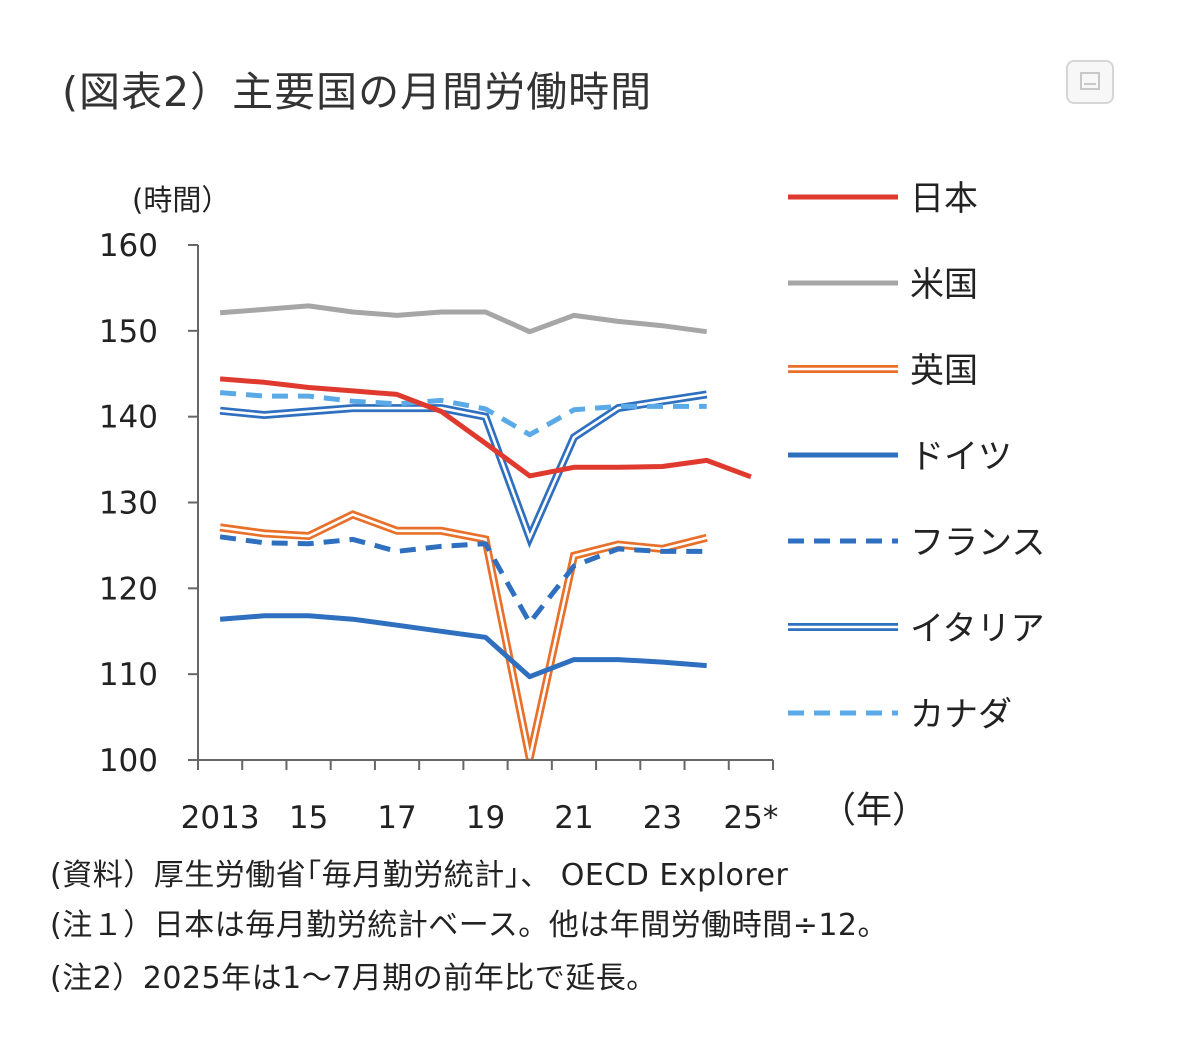 The width and height of the screenshot is (1179, 1037). What do you see at coordinates (900, 715) in the screenshot?
I see `legend-item-canada: カナダ` at bounding box center [900, 715].